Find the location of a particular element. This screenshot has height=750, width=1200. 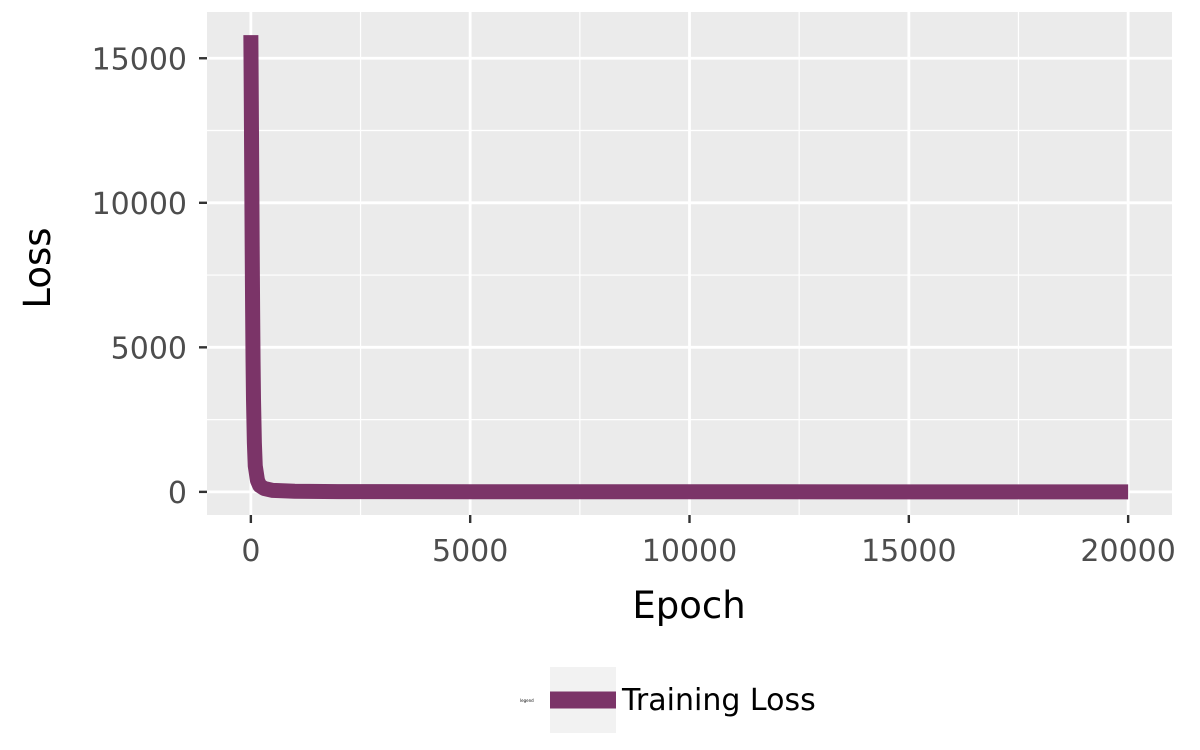

x-axis: 0 5000 10000 15000 20000 is located at coordinates (708, 542).